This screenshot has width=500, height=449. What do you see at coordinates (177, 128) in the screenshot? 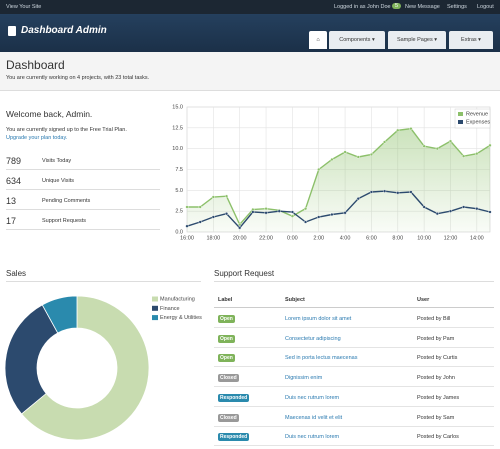
I see `y-tick-label: 12.5` at bounding box center [177, 128].